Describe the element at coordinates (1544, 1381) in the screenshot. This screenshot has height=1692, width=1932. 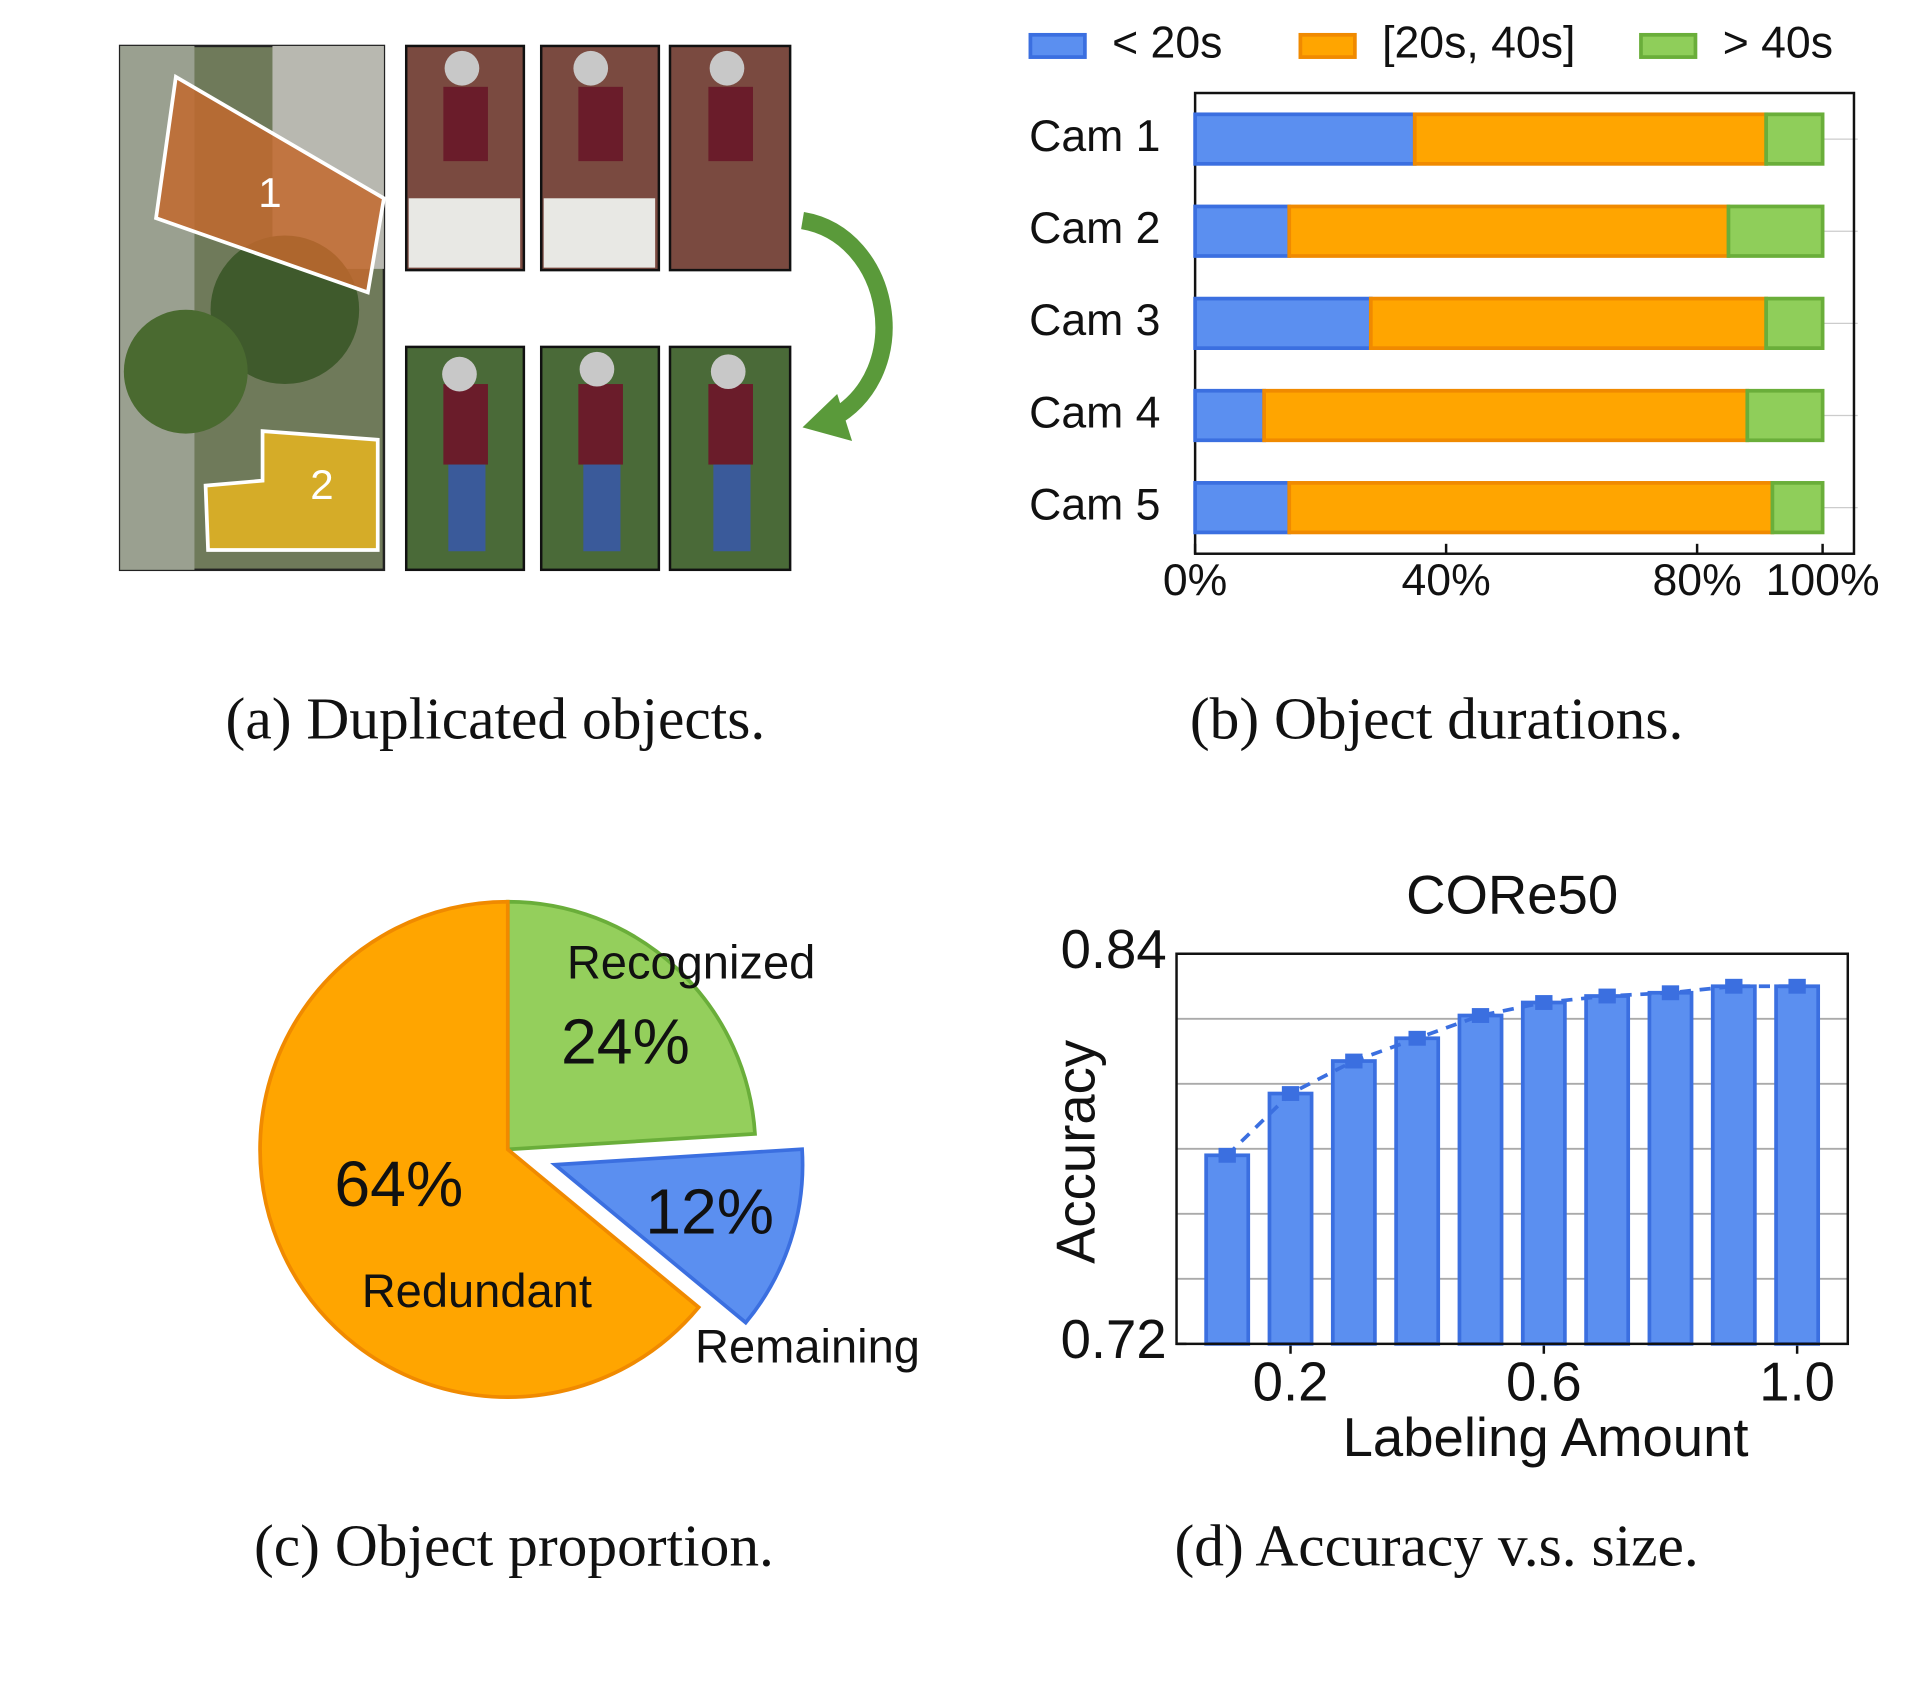
I see `x-tick-label: 0.6` at that location.